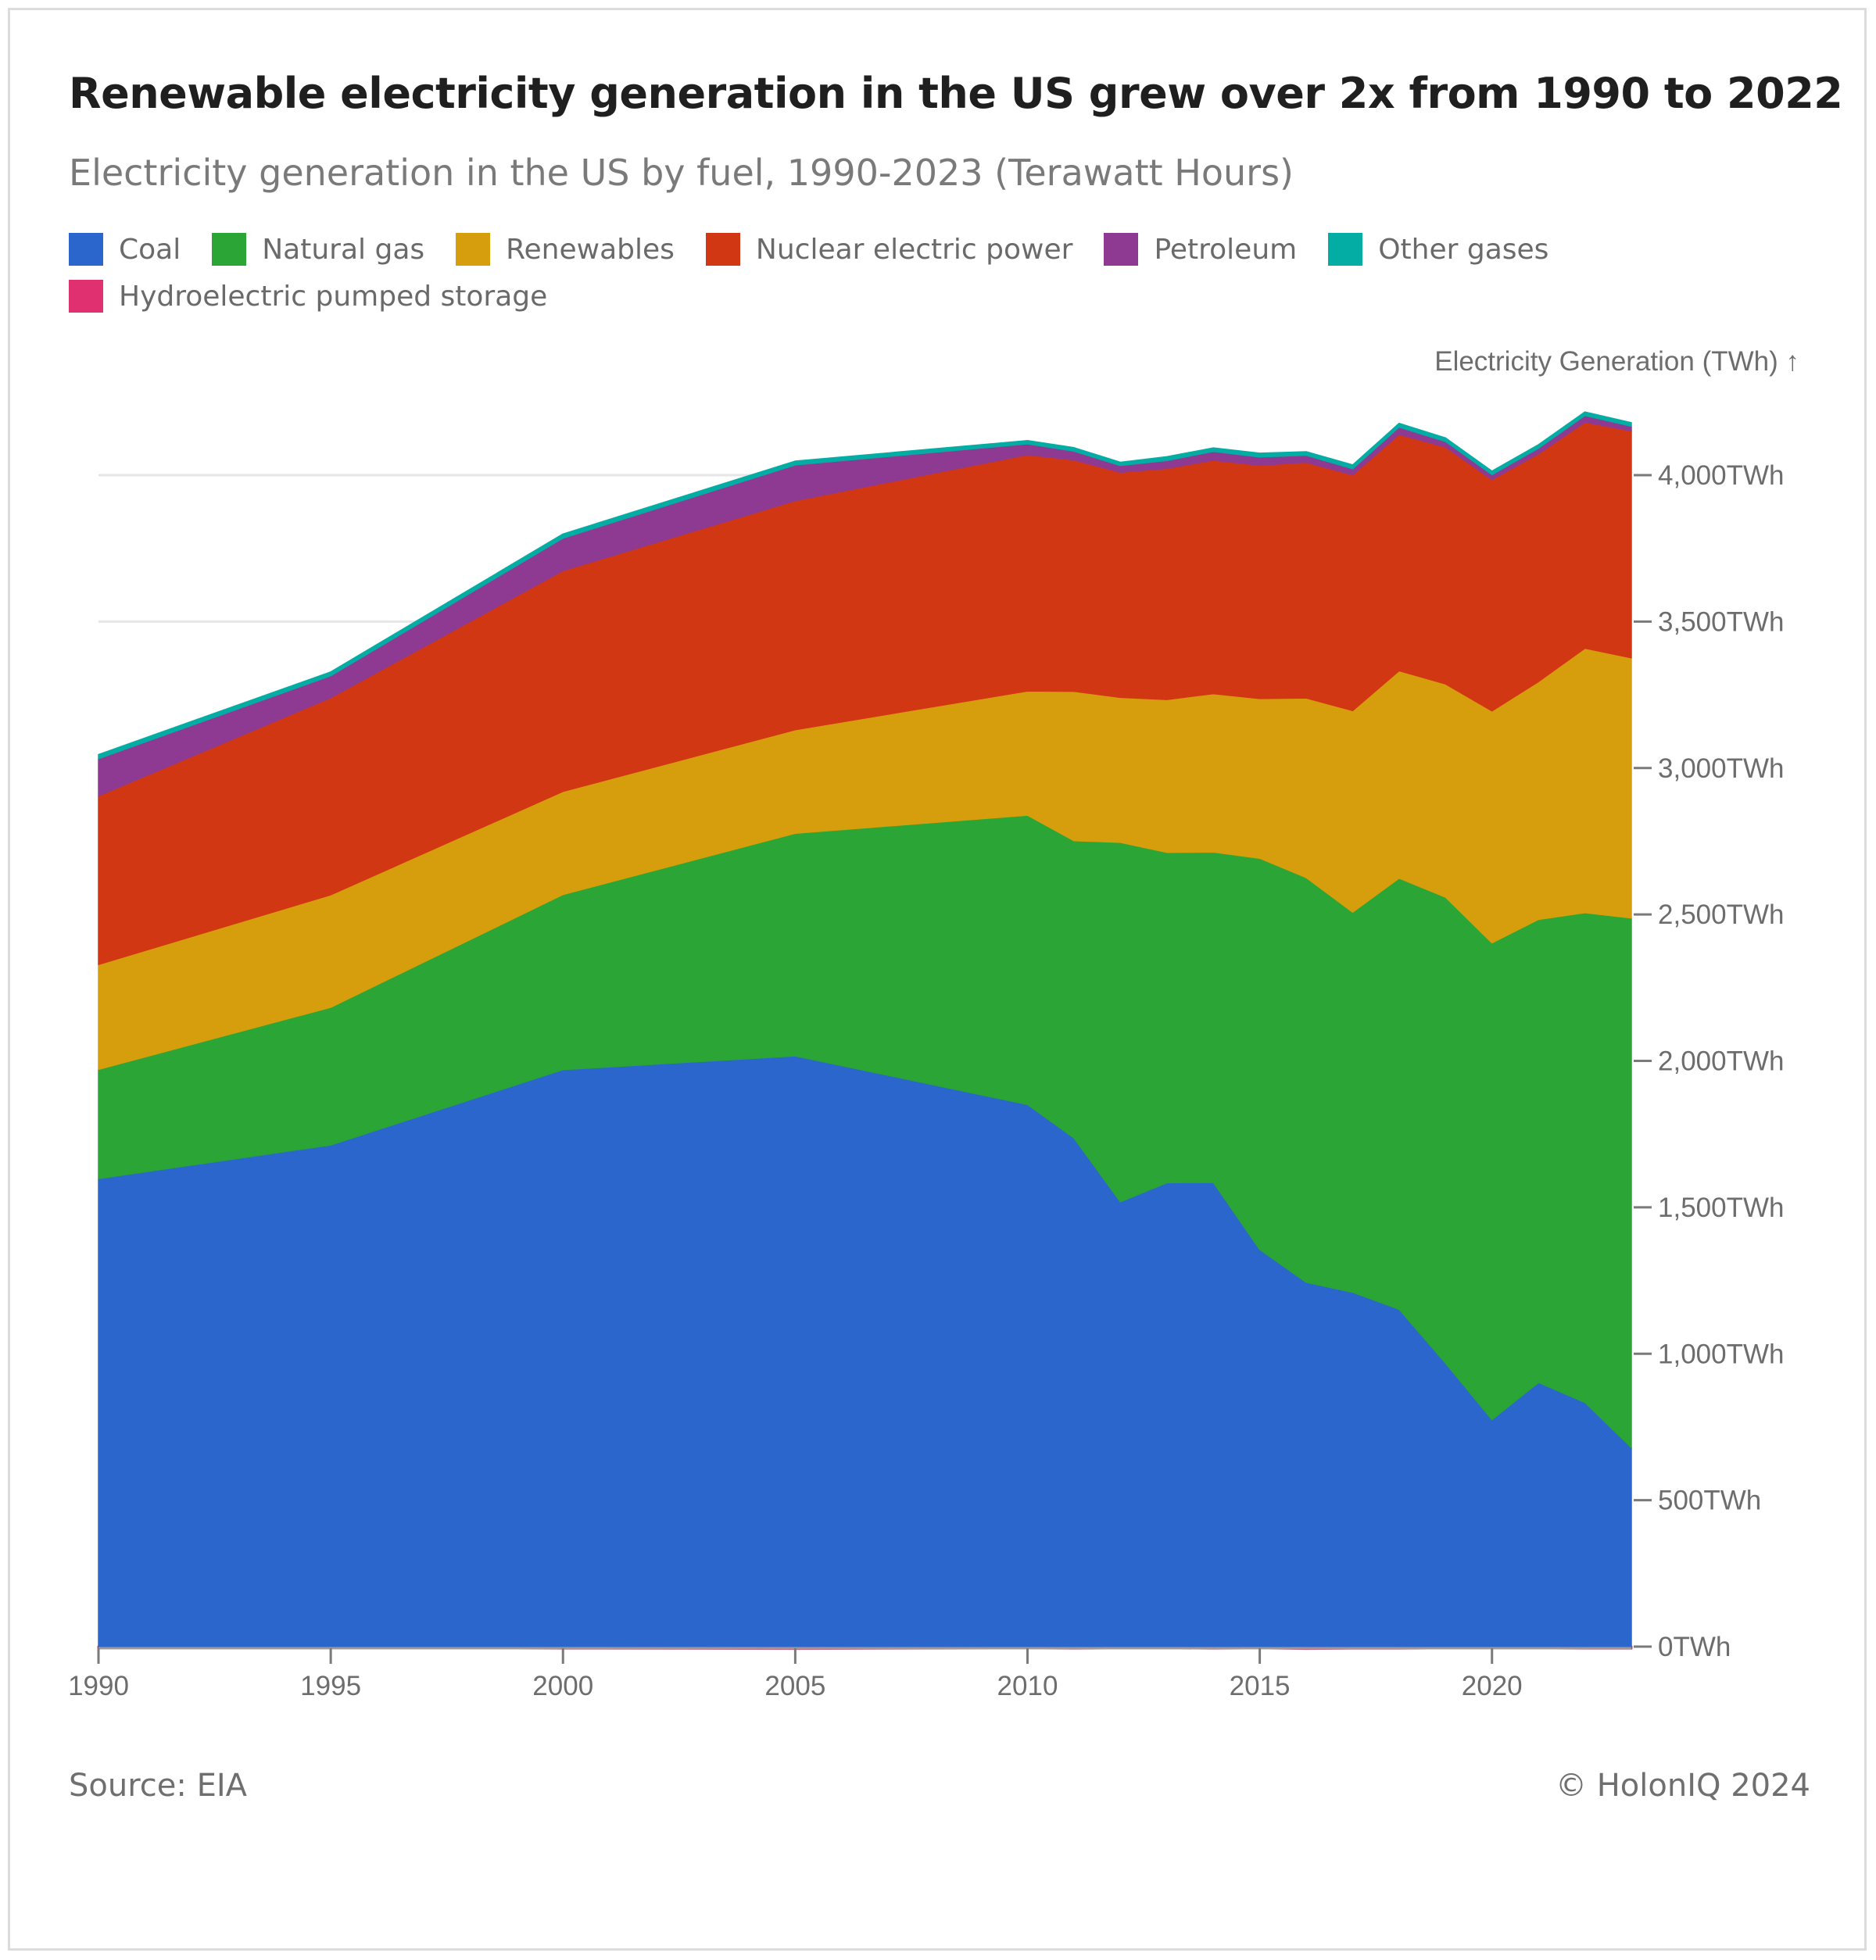 The height and width of the screenshot is (1960, 1876). What do you see at coordinates (1694, 1647) in the screenshot?
I see `y-tick-label: 0TWh` at bounding box center [1694, 1647].